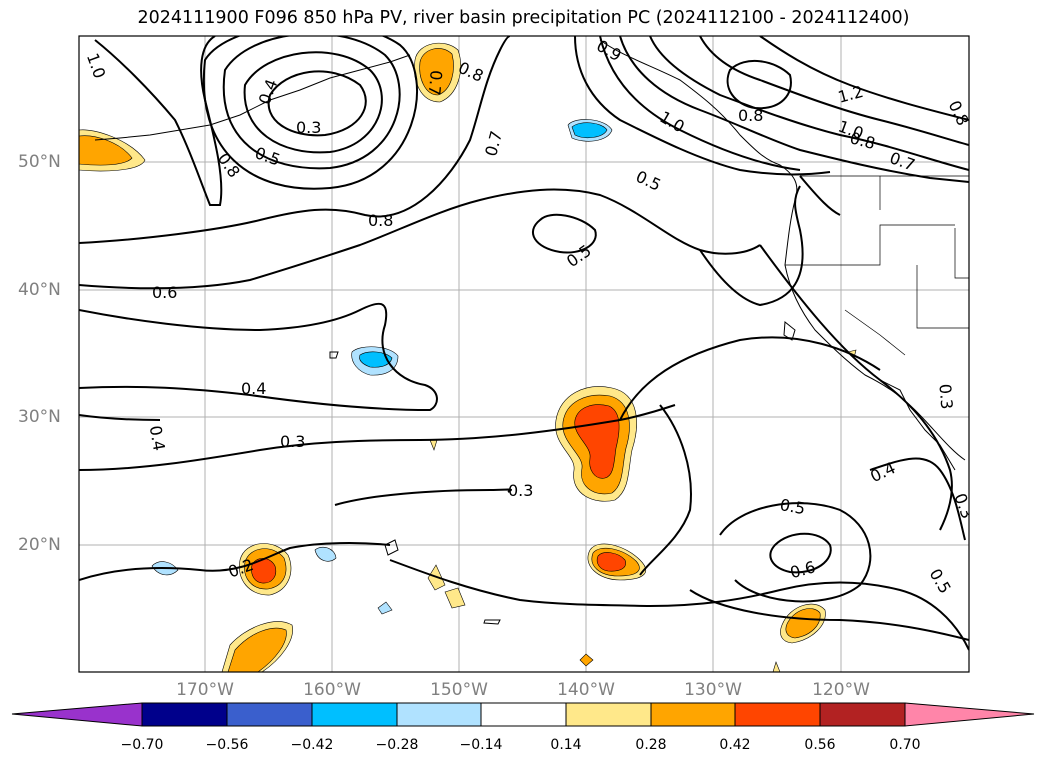 This screenshot has height=765, width=1047. What do you see at coordinates (312, 745) in the screenshot?
I see `colorbar-tick: −0.42` at bounding box center [312, 745].